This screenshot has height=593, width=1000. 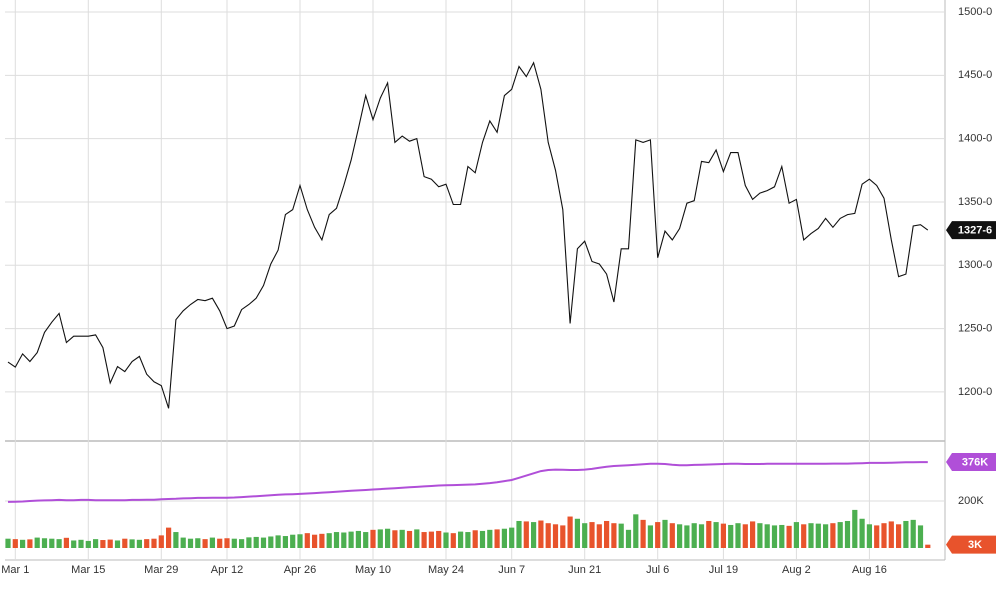 I want to click on x-tick-label: Mar 15, so click(x=88, y=570).